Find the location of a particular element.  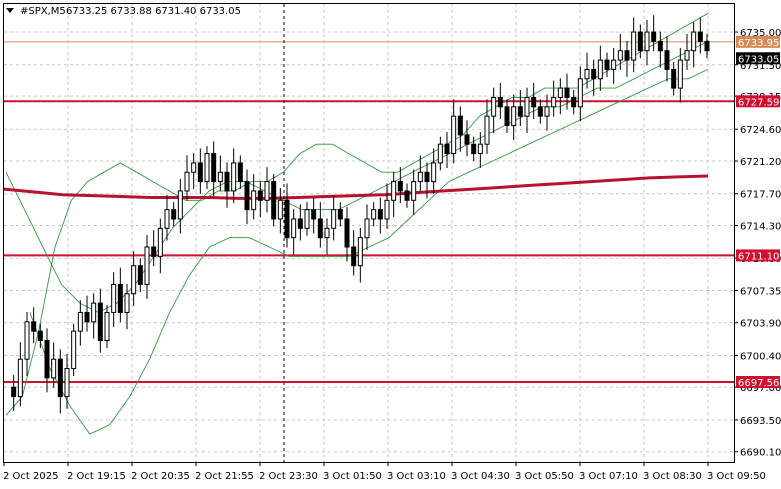

x-tick-label: 3 Oct 08:30 is located at coordinates (672, 476).